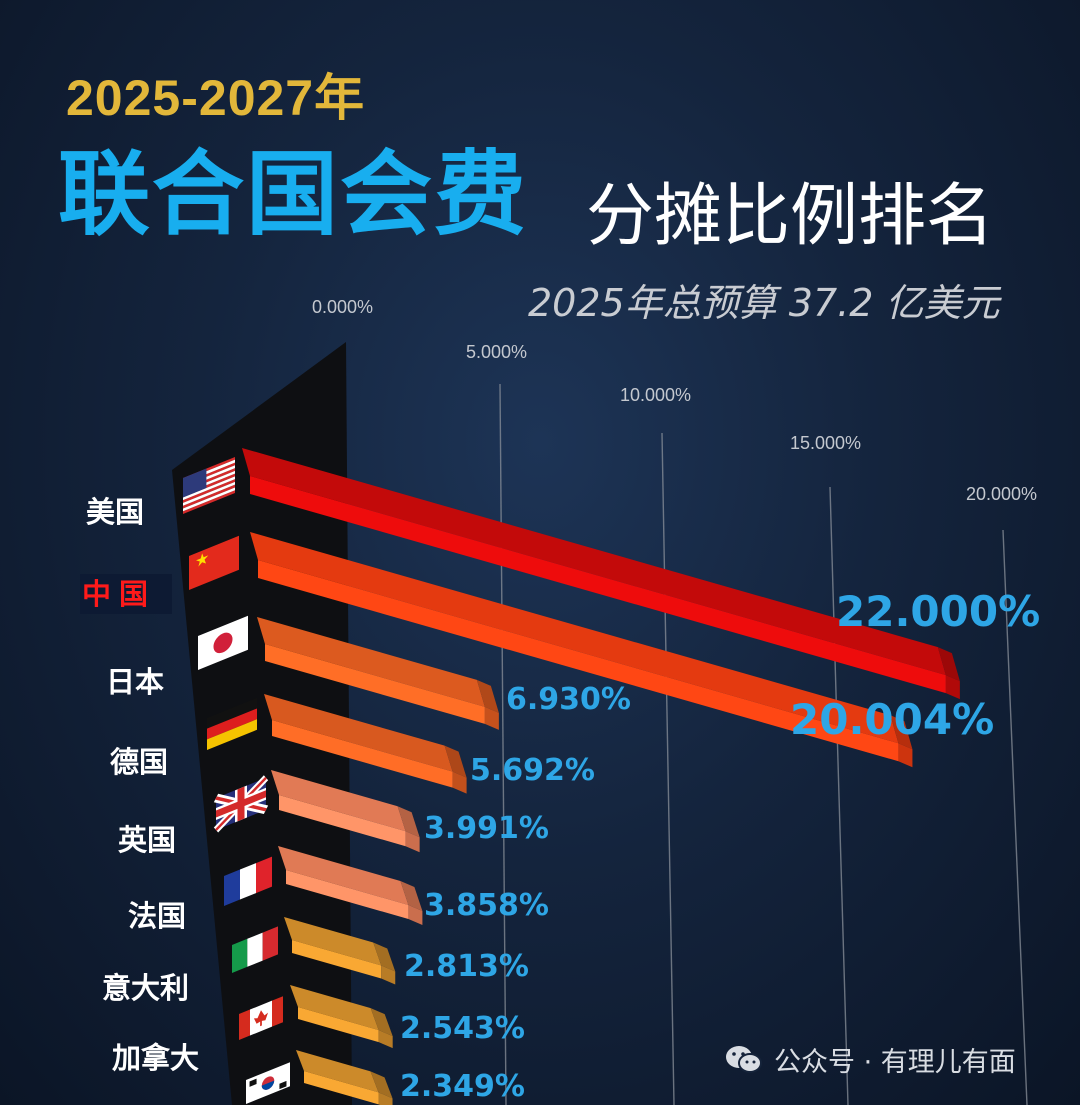 The width and height of the screenshot is (1080, 1105). Describe the element at coordinates (139, 785) in the screenshot. I see `country-labels: 美国中国日本德国英国法国意大利加拿大韩国` at that location.